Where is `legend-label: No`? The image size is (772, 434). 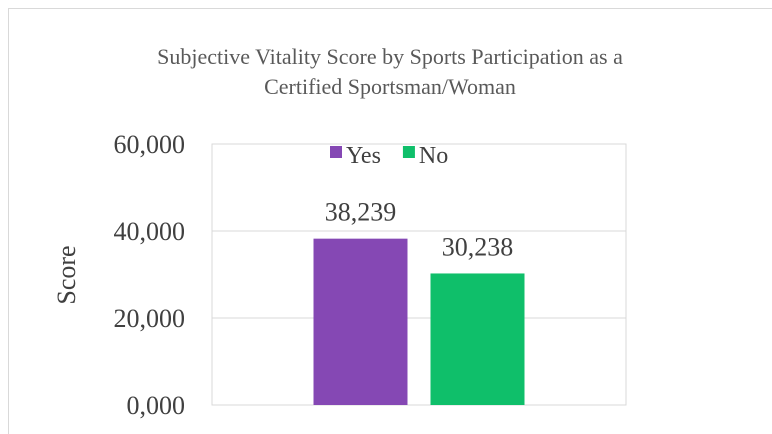
legend-label: No is located at coordinates (433, 156).